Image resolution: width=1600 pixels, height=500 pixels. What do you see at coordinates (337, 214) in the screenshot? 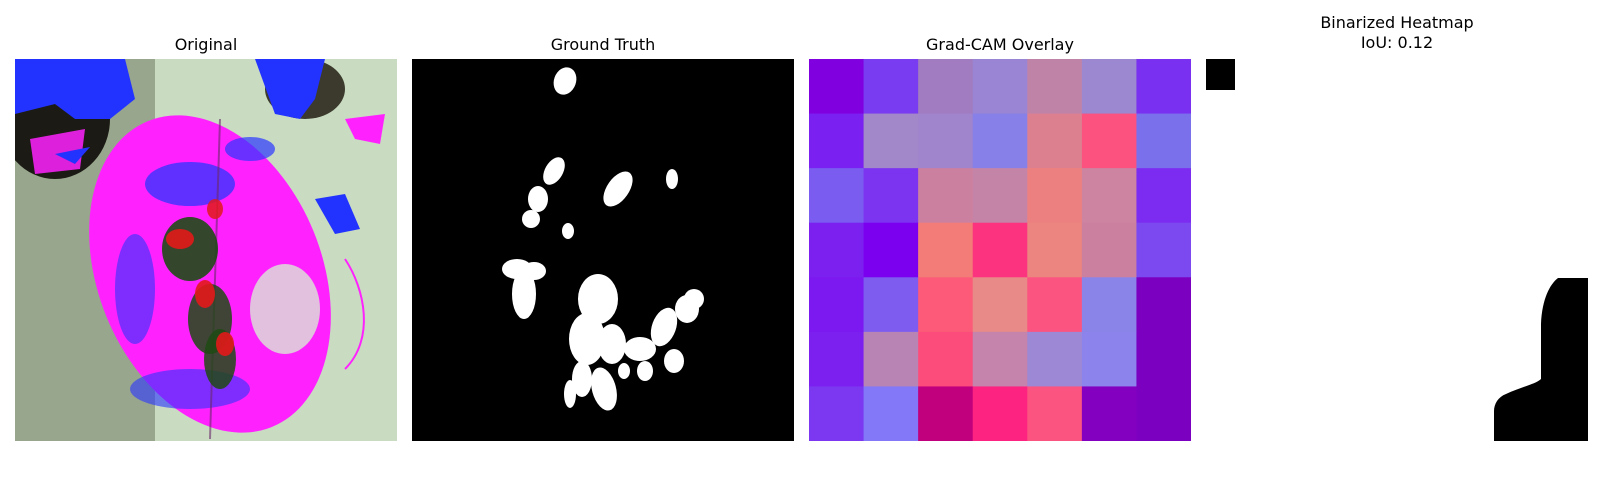
I see `blue-stem` at bounding box center [337, 214].